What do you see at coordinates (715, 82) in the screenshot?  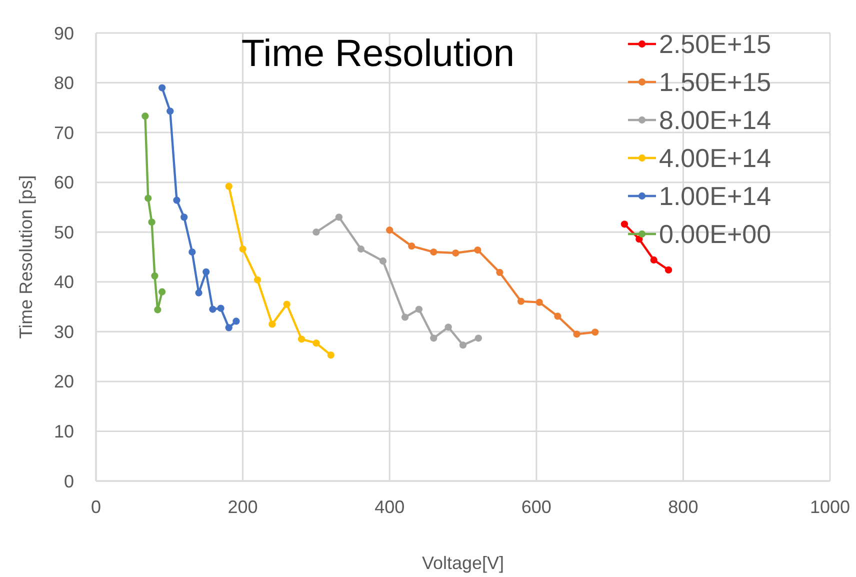 I see `legend-label: 1.50E+15` at bounding box center [715, 82].